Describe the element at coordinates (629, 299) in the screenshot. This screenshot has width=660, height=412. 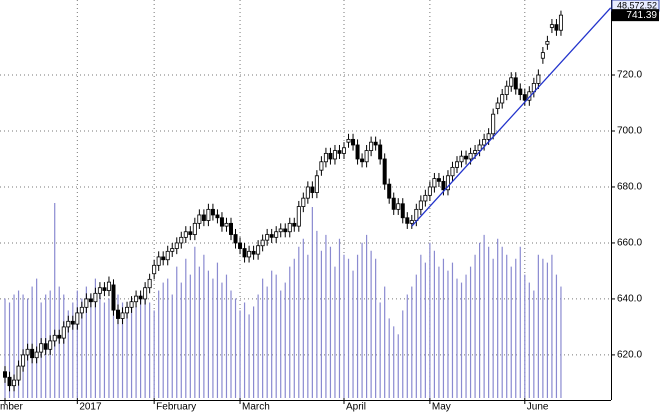
I see `y-tick-label: 640.0` at that location.